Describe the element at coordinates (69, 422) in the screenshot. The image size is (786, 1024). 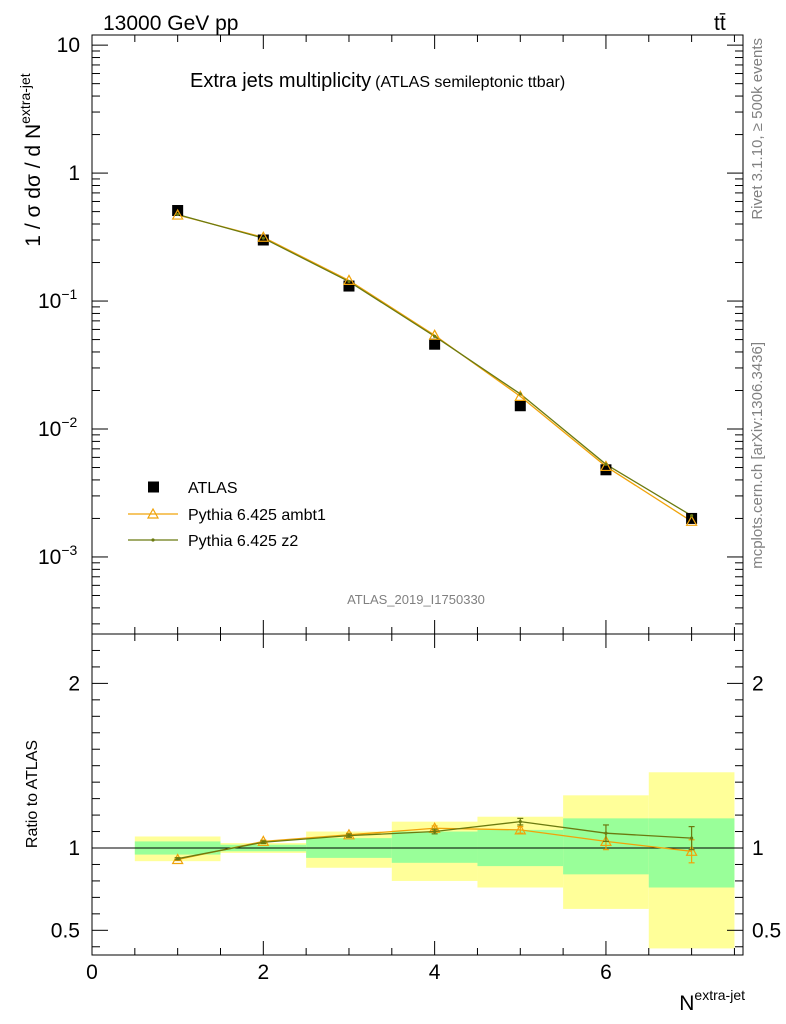
I see `main-y-tick-exponent: −2` at that location.